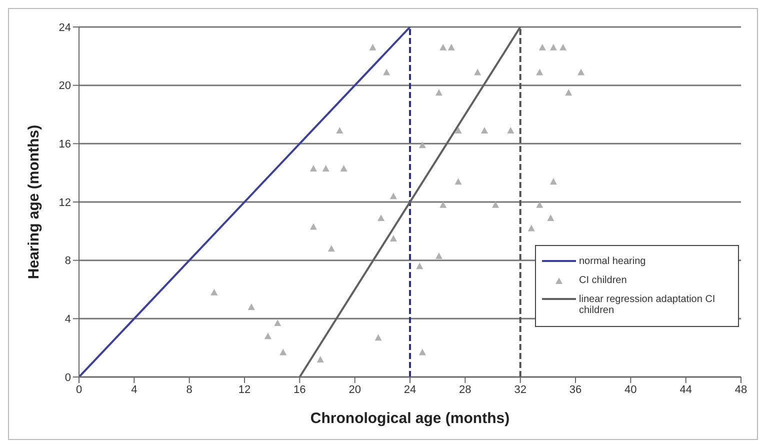  I want to click on x-tick-label: 8, so click(189, 390).